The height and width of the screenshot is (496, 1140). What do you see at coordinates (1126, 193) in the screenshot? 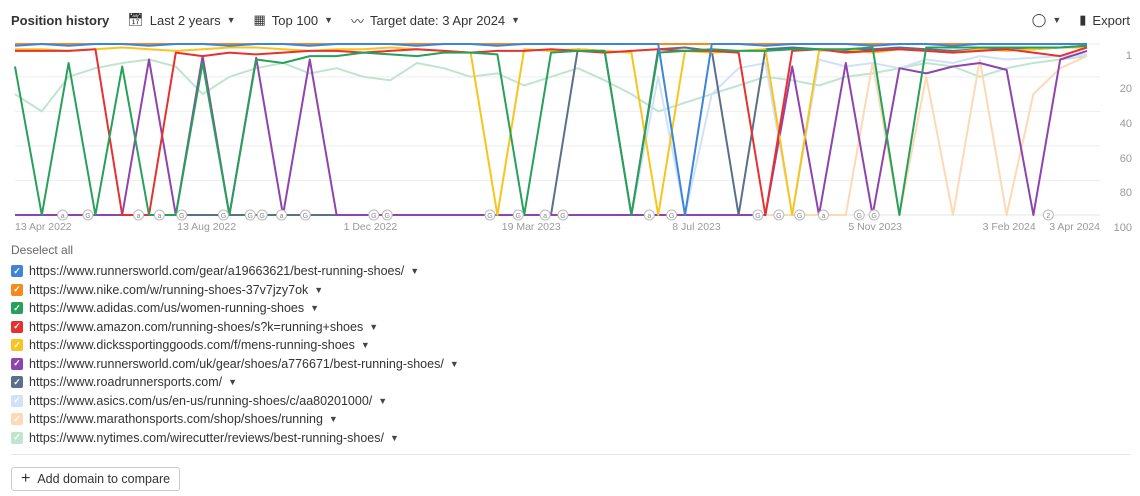
I see `y-tick-label: 80` at bounding box center [1126, 193].